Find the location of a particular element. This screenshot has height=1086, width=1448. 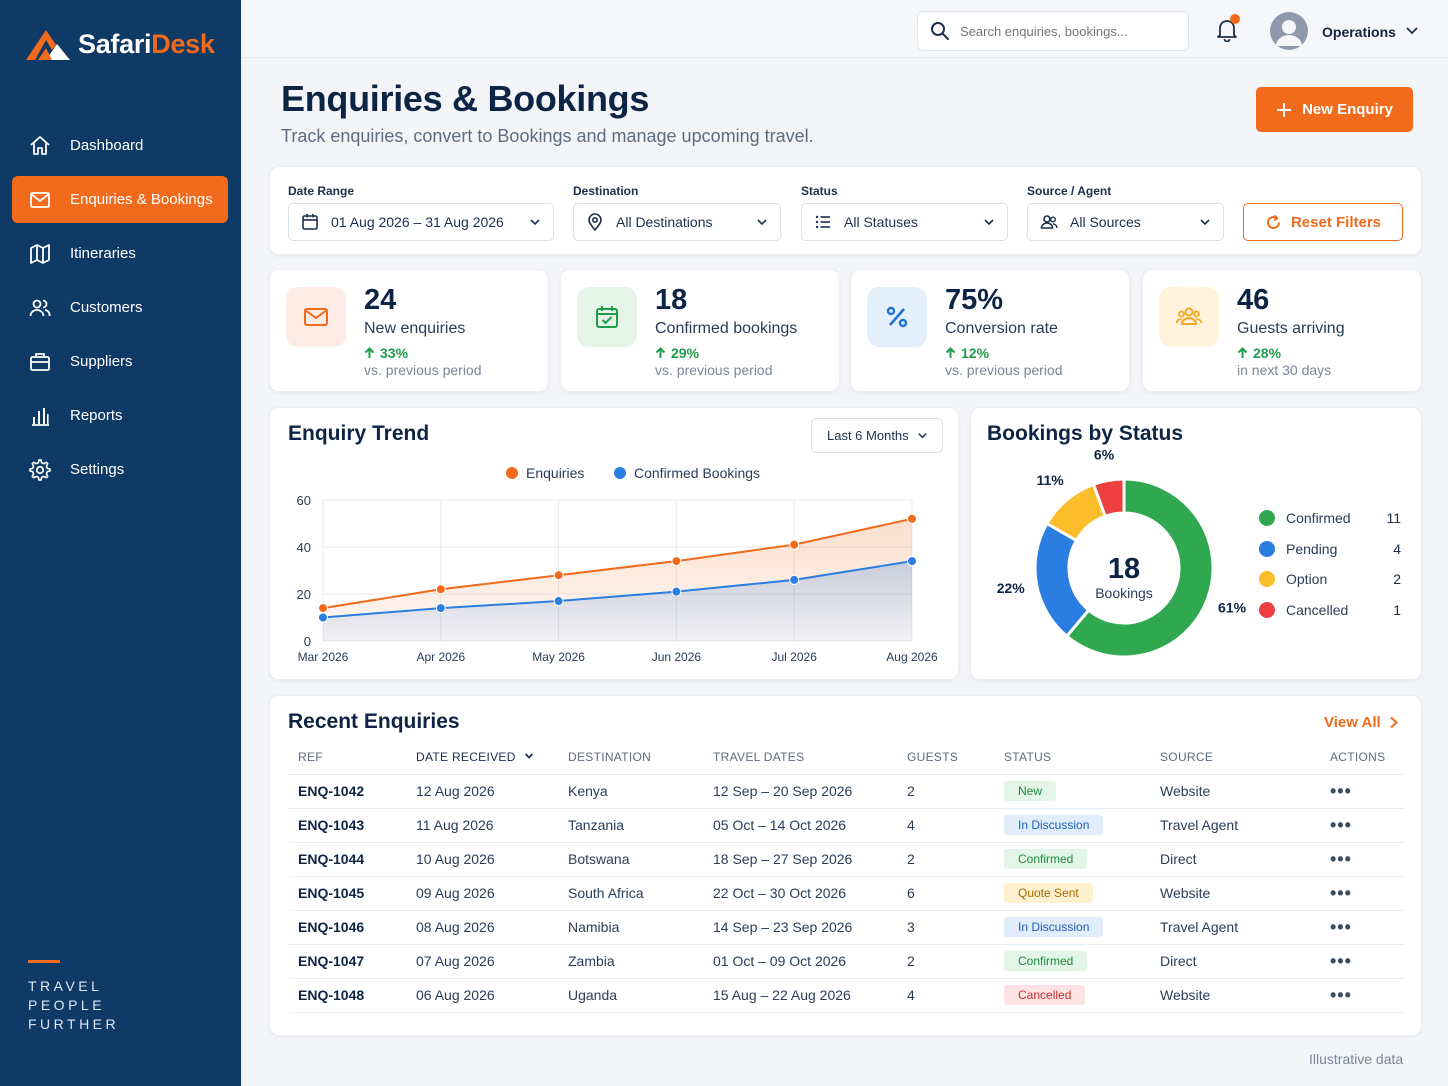

cell-ref: ENQ-1044 is located at coordinates (348, 859).